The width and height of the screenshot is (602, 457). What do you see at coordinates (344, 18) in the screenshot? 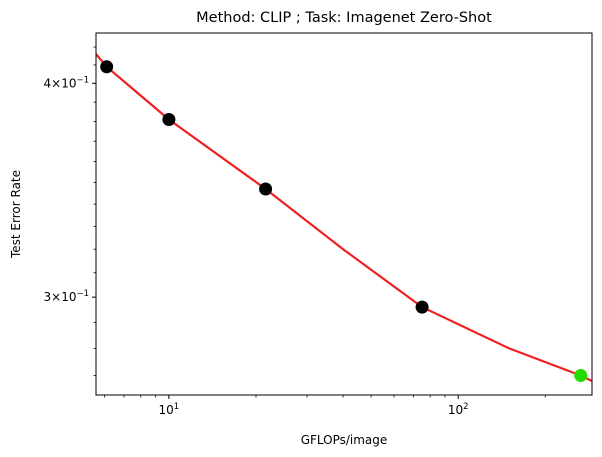
I see `chart-title: Method: CLIP ; Task: Imagenet Zero-Shot` at bounding box center [344, 18].